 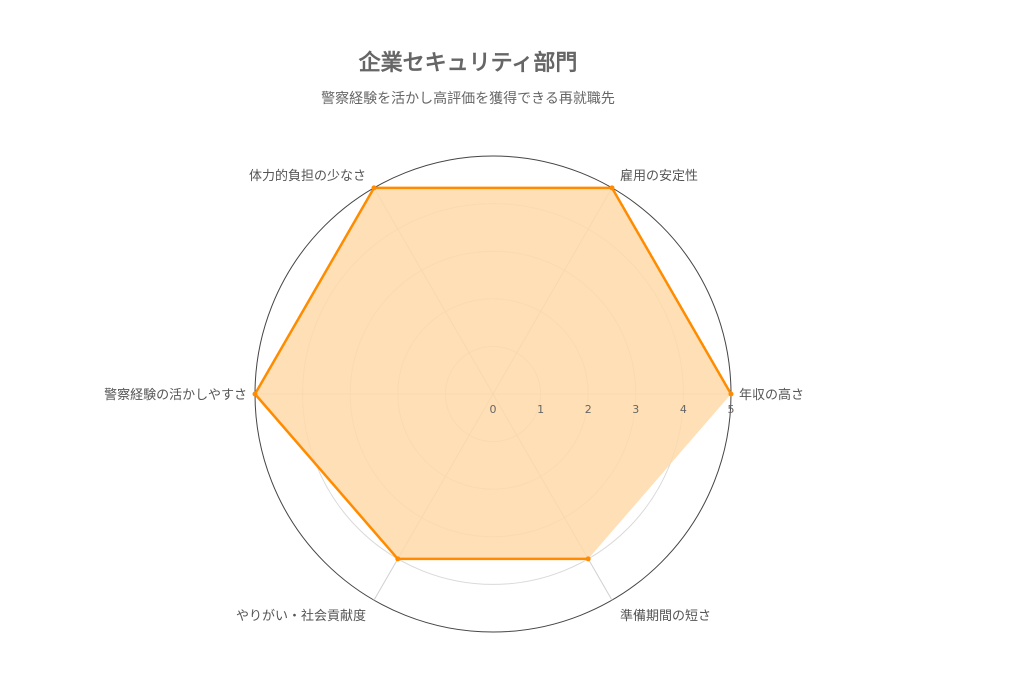 I want to click on chart-subtitle: 警察経験を活かし高評価を獲得できる再就職先, so click(x=468, y=98).